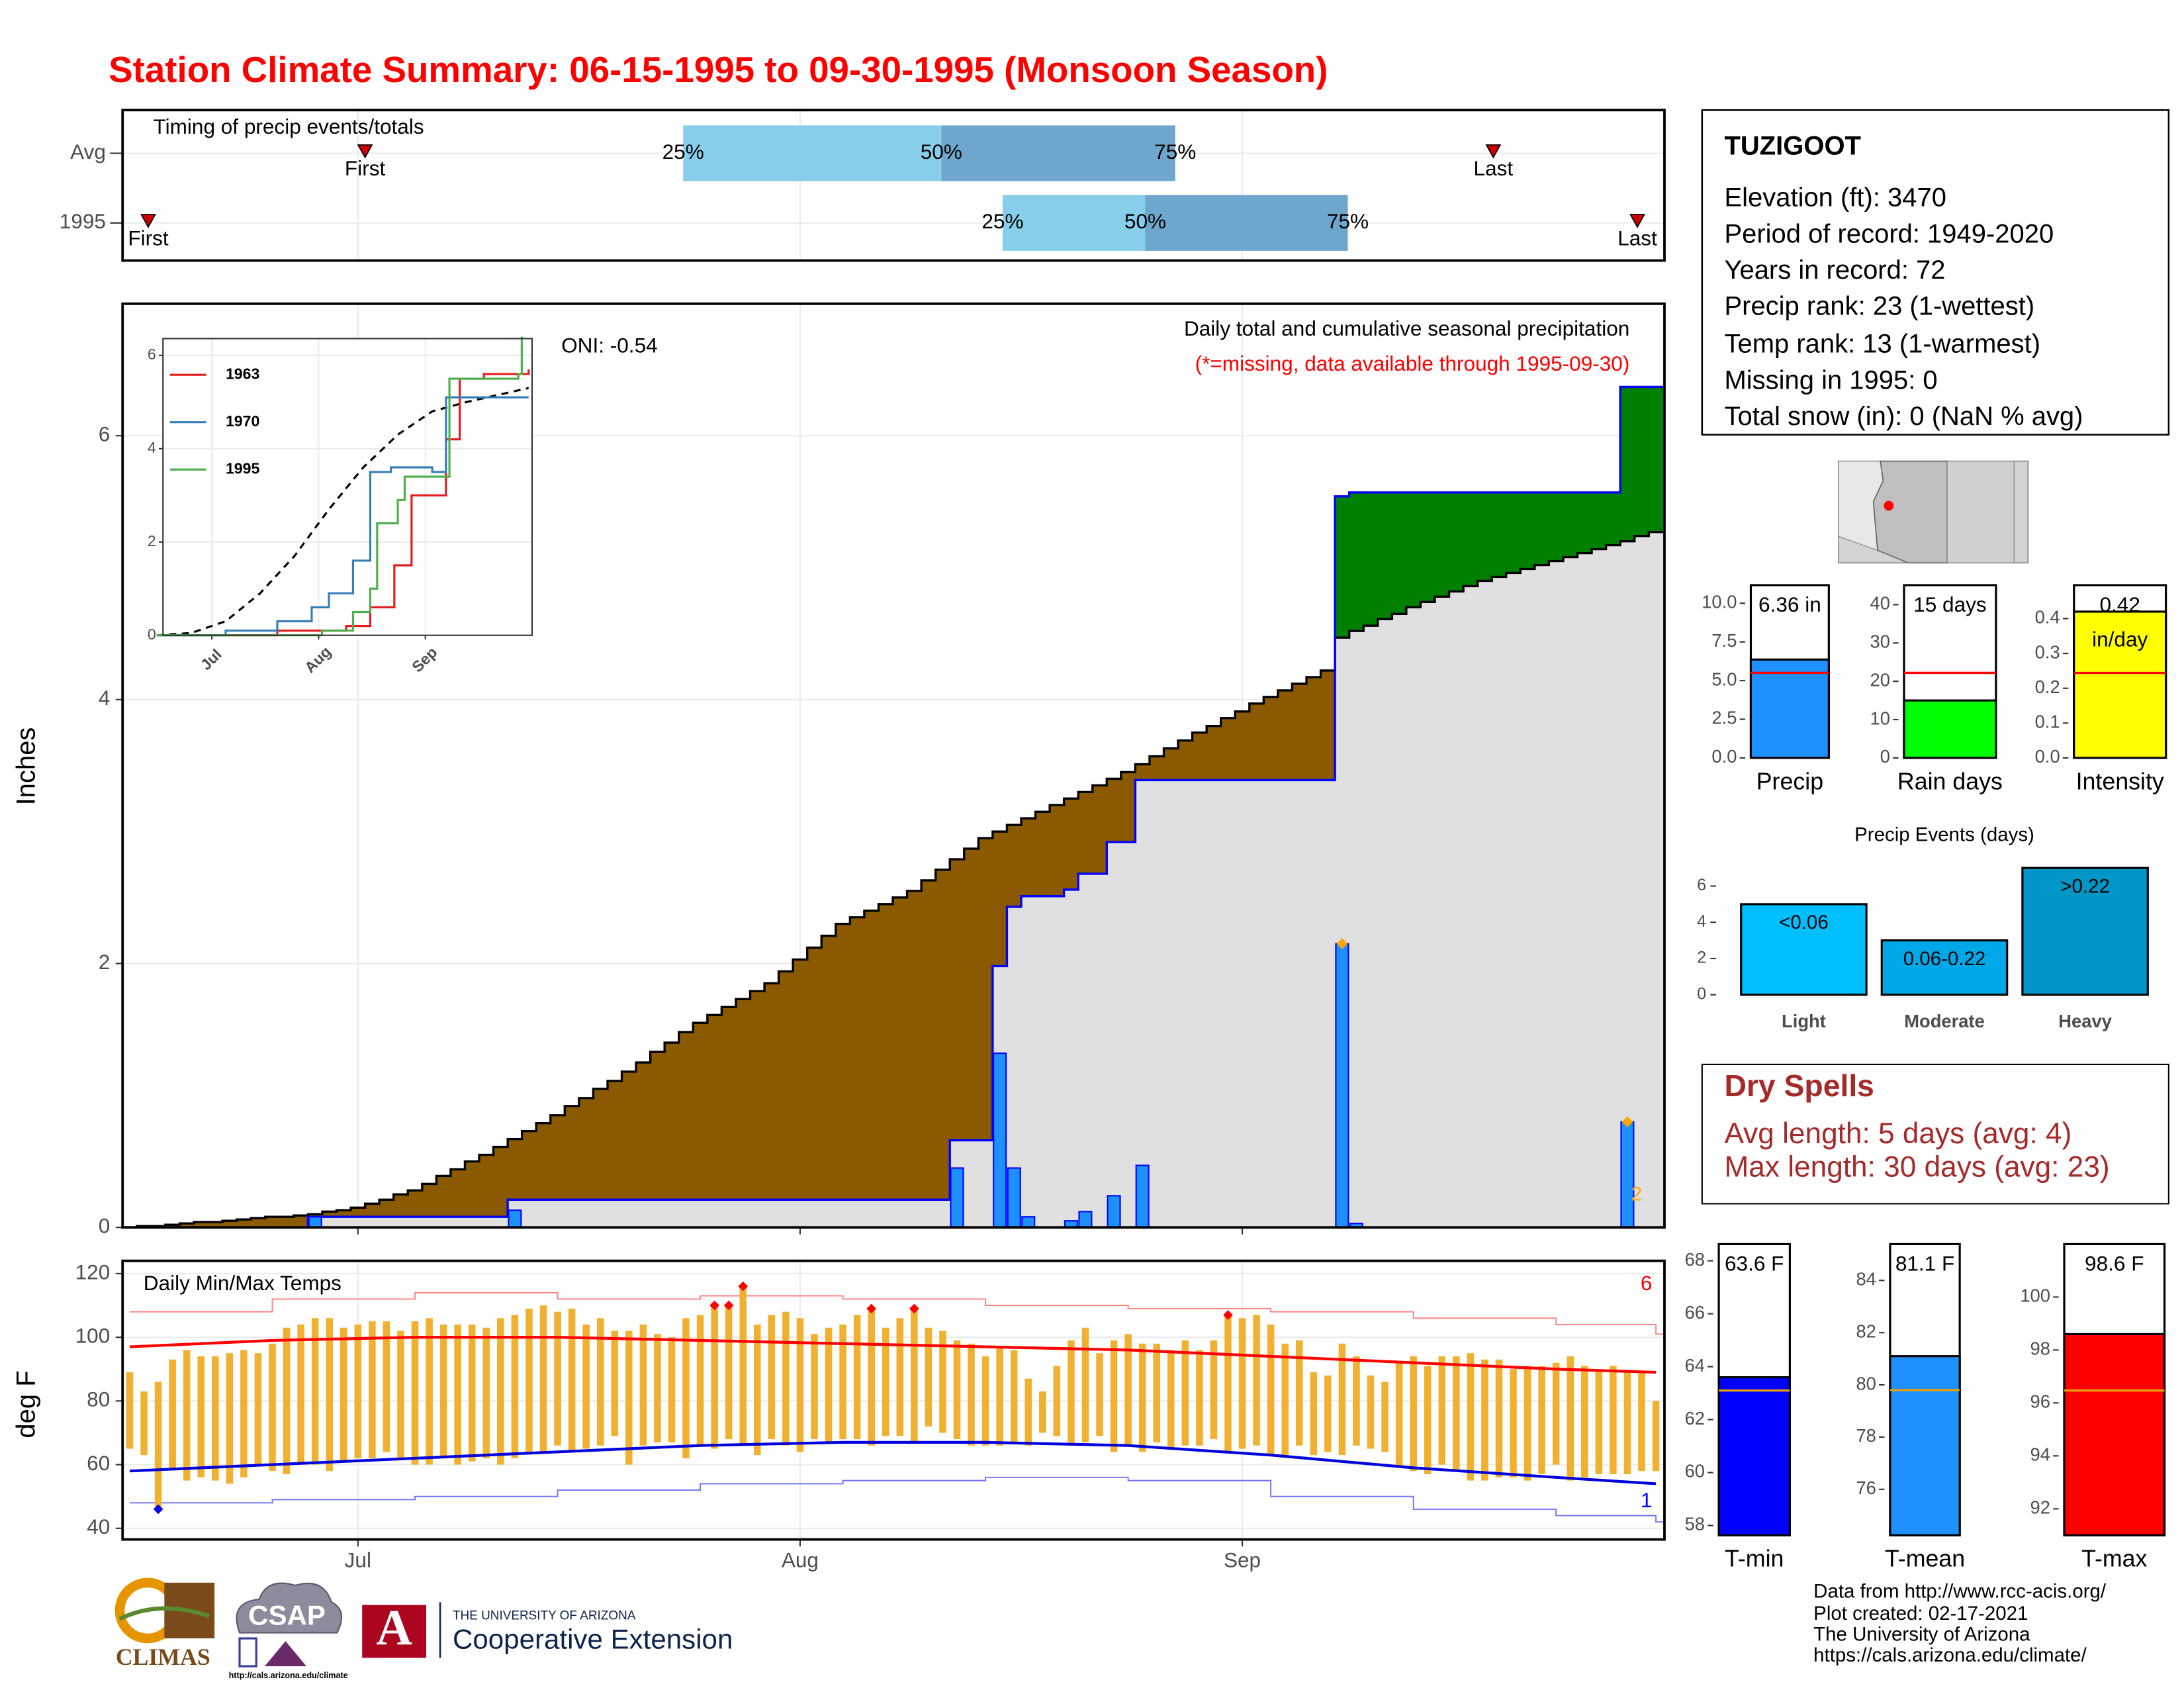 This screenshot has width=2184, height=1688. I want to click on record-high-line, so click(896, 1313).